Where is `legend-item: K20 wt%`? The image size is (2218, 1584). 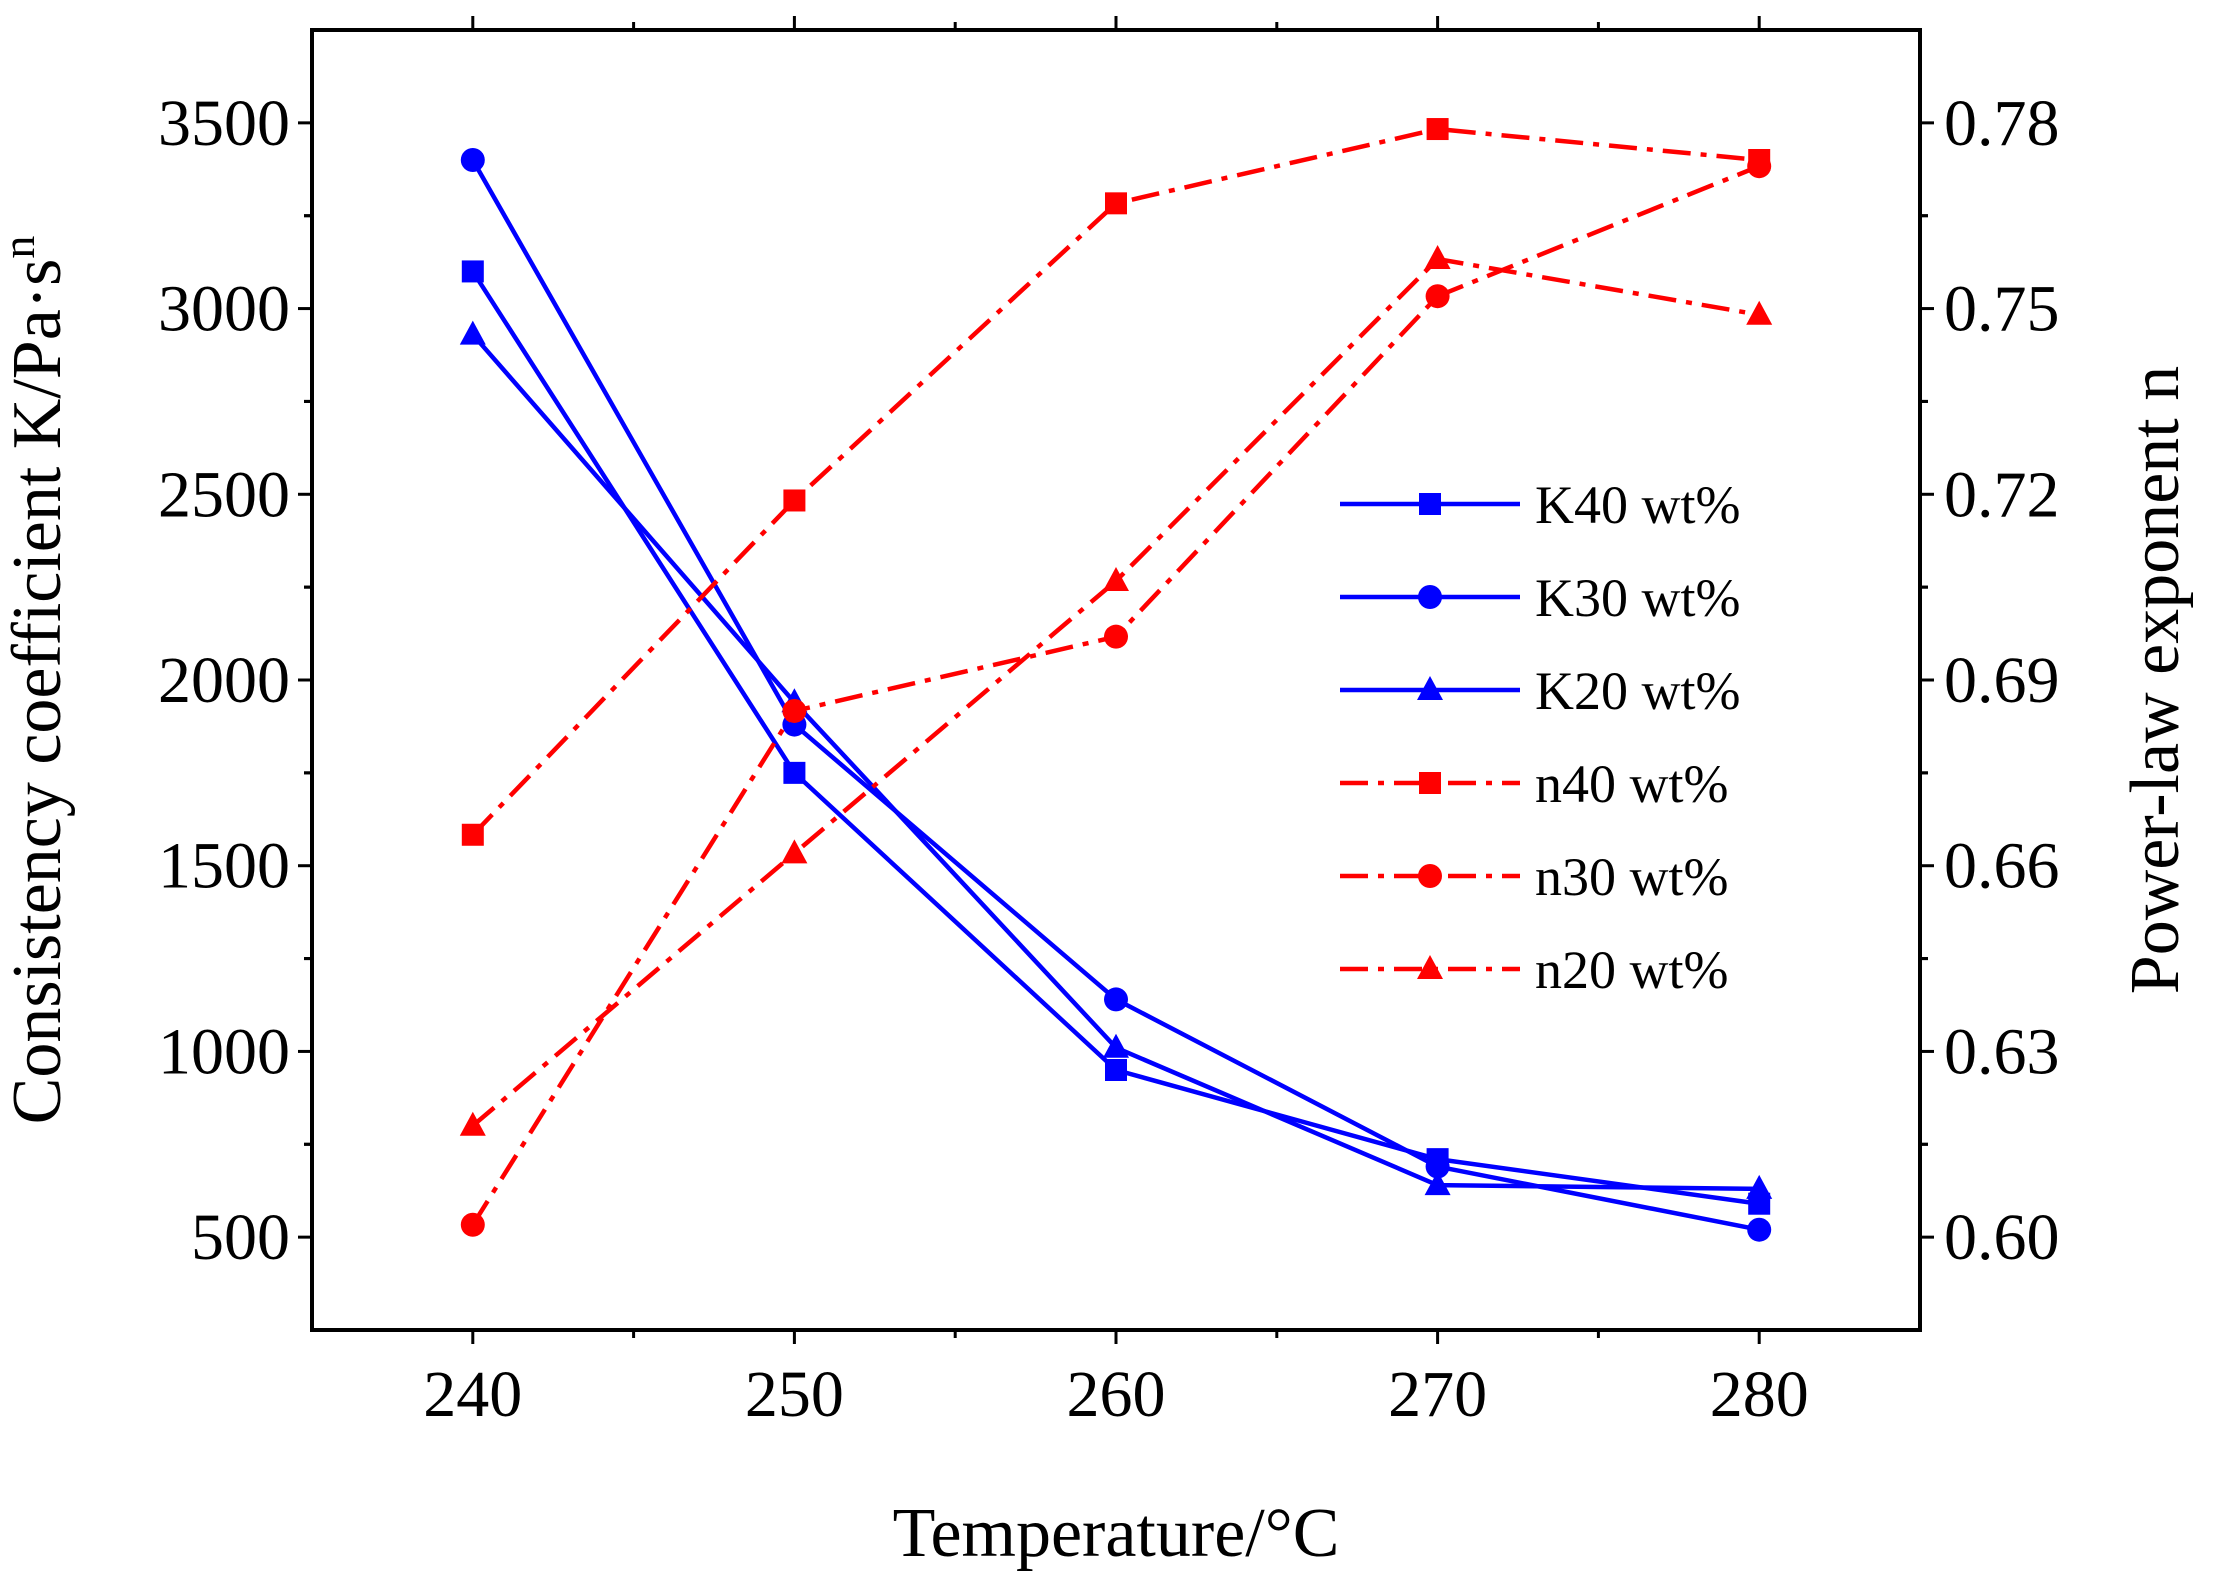 legend-item: K20 wt% is located at coordinates (1540, 691).